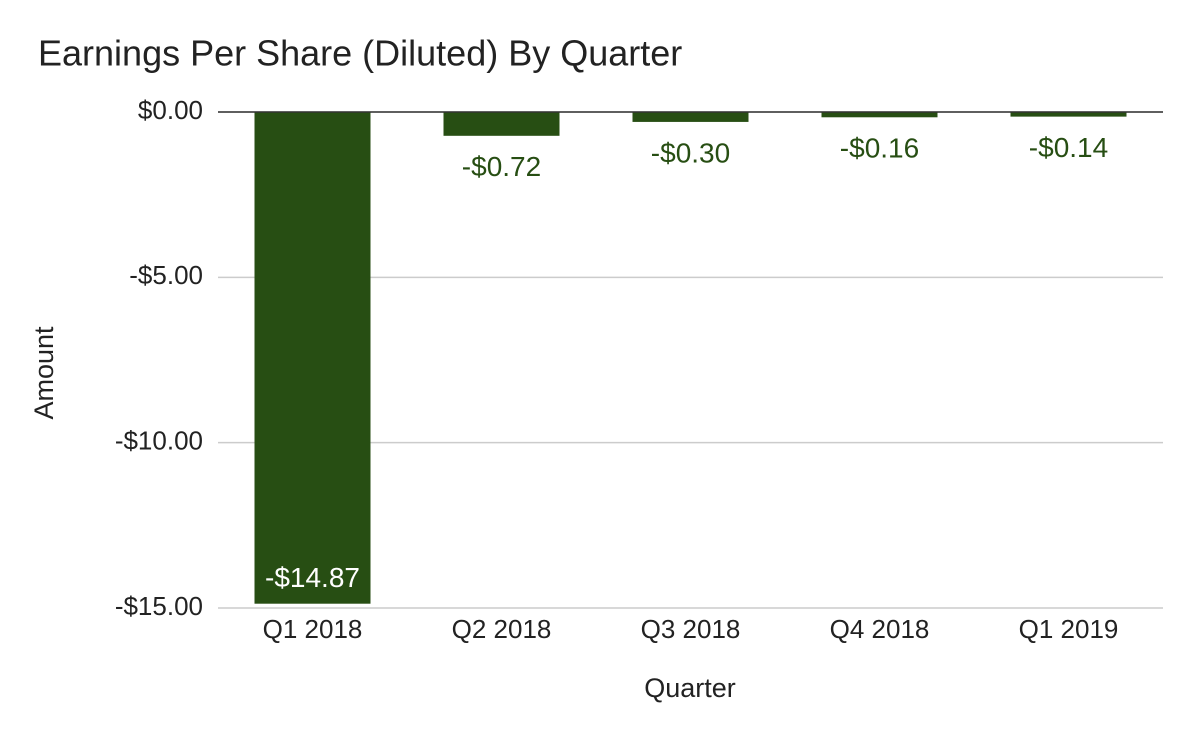 This screenshot has height=742, width=1200. Describe the element at coordinates (159, 606) in the screenshot. I see `y-tick-label: -$15.00` at that location.